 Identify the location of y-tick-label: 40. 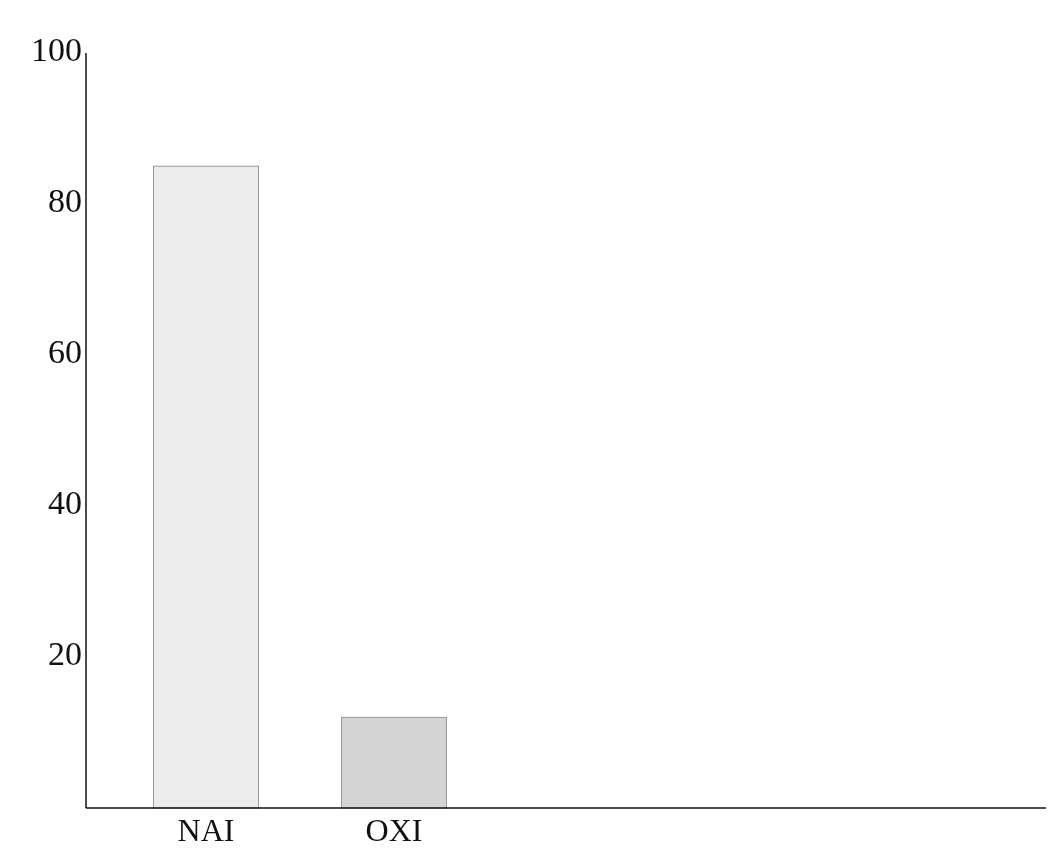
(65, 502).